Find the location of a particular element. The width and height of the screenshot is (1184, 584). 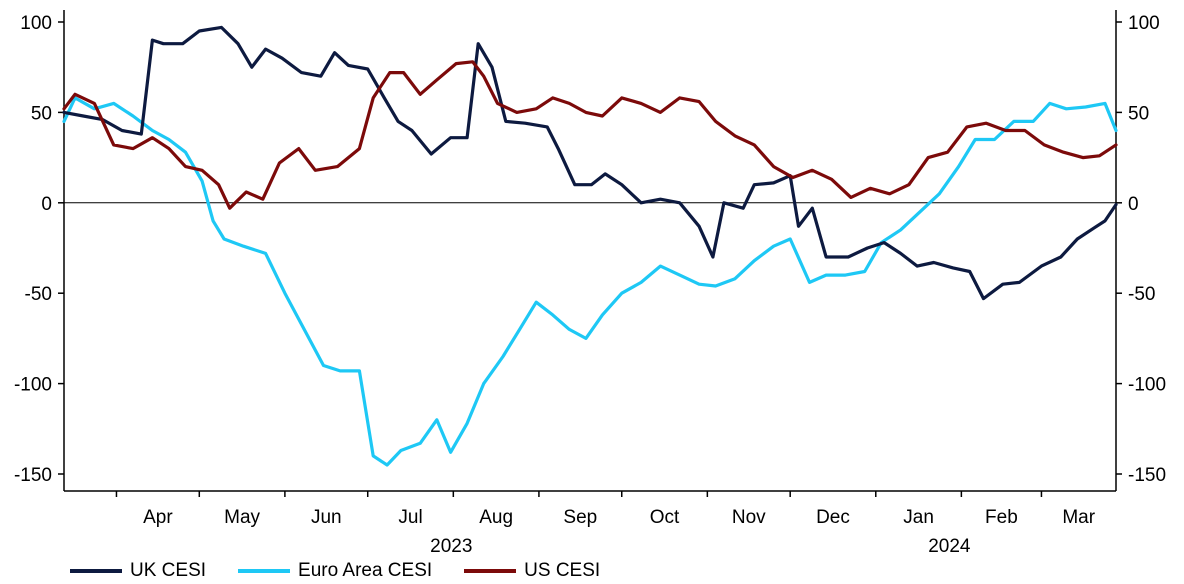

y-tick-label-right: 0 is located at coordinates (1133, 204).